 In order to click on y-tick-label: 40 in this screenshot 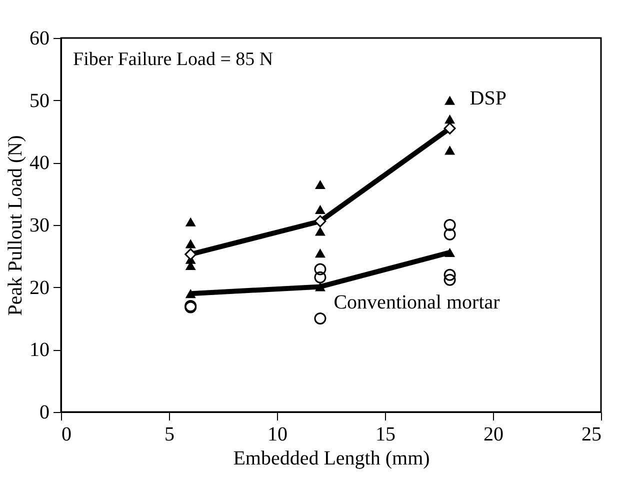, I will do `click(40, 163)`.